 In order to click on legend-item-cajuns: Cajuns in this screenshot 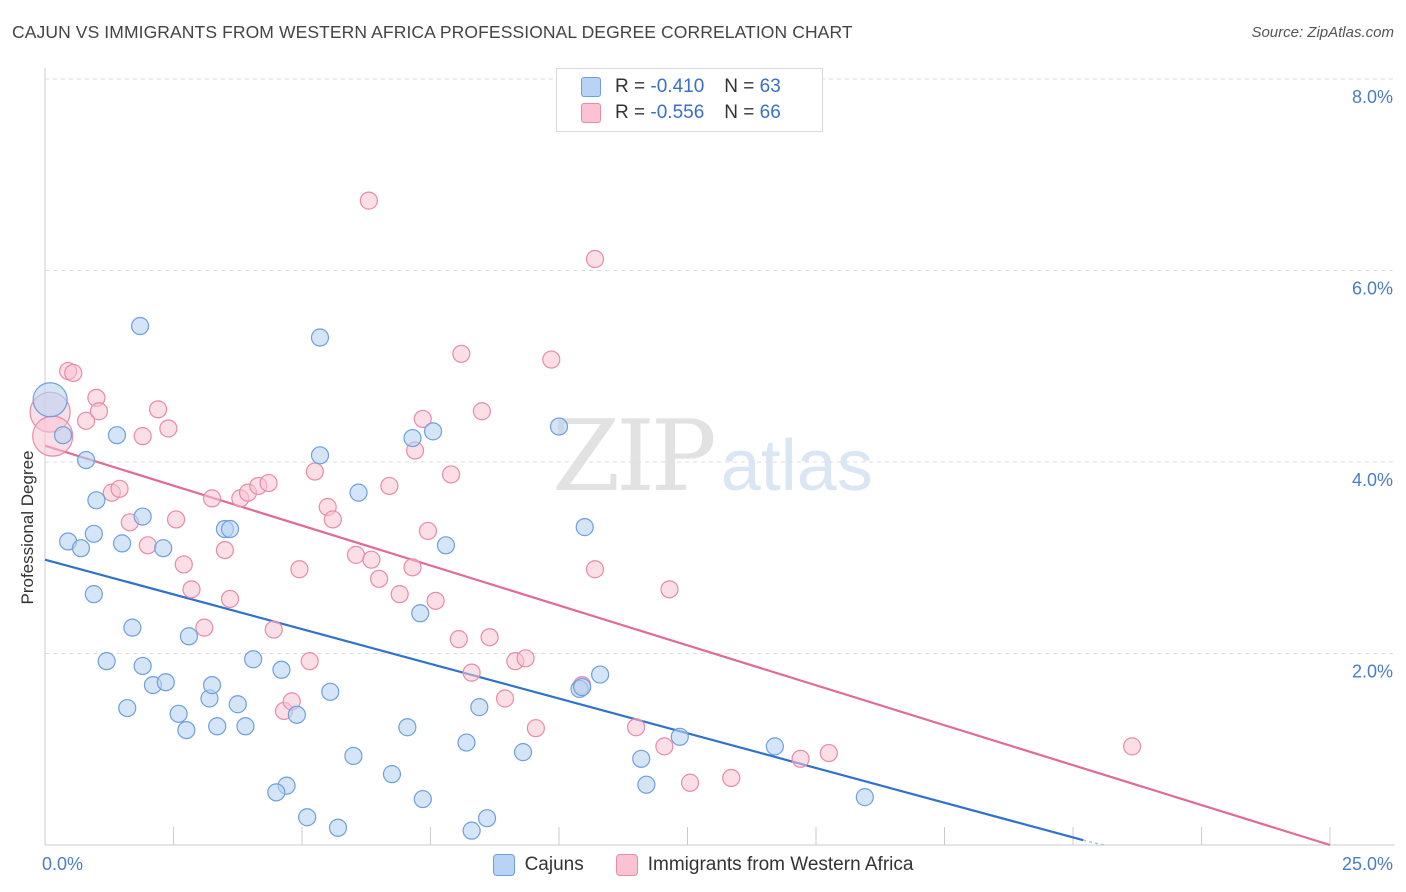, I will do `click(538, 865)`.